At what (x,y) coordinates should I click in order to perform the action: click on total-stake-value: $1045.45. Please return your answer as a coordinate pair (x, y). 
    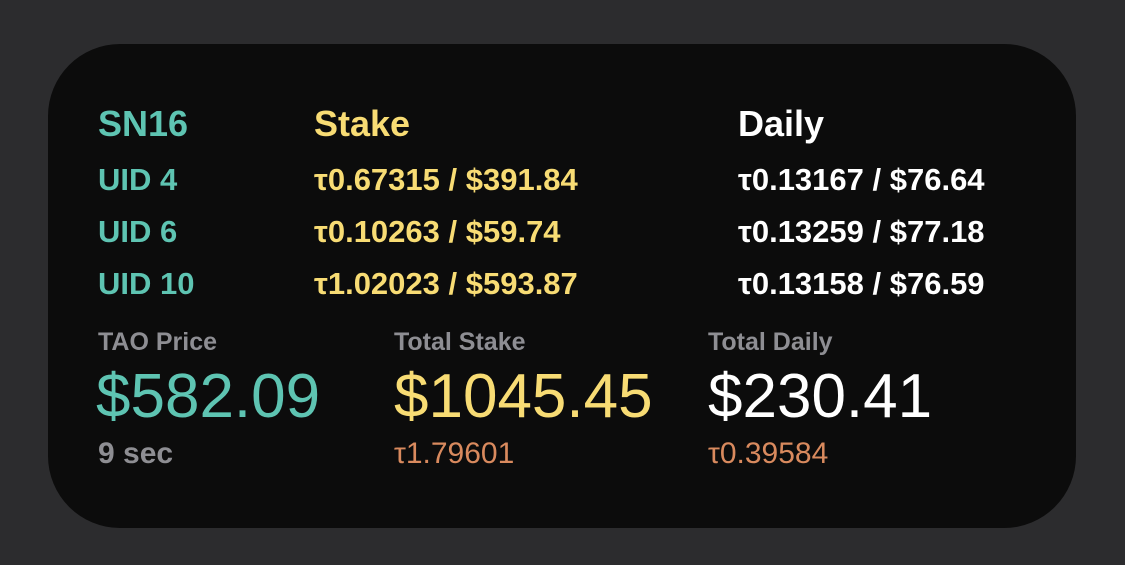
    Looking at the image, I should click on (523, 396).